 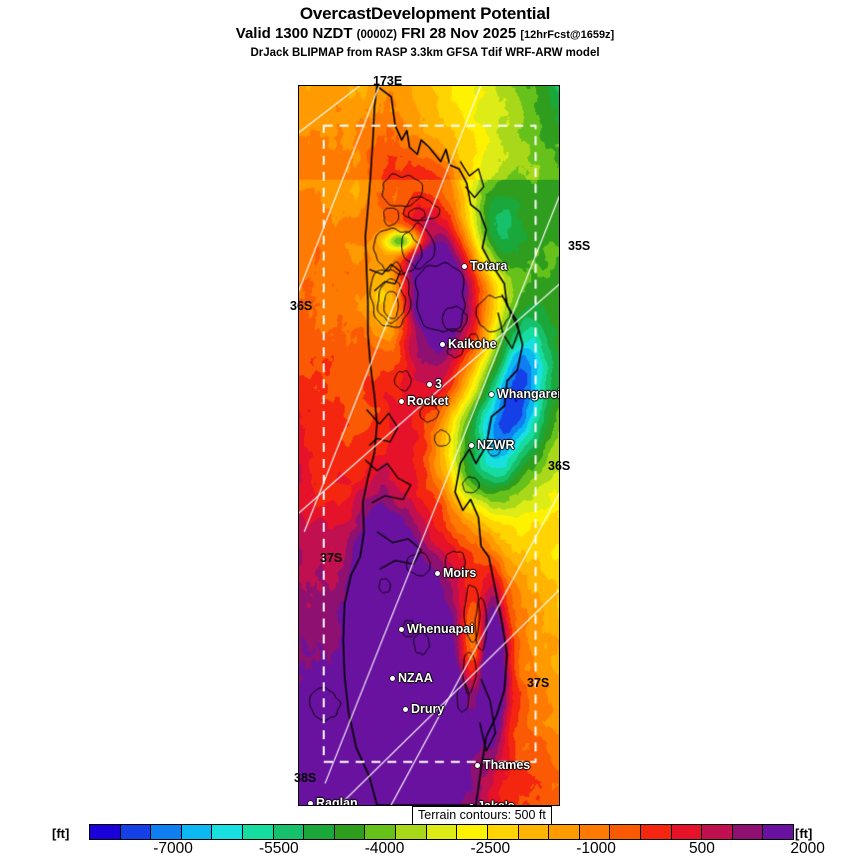 What do you see at coordinates (459, 33) in the screenshot?
I see `valid-date: FRI 28 Nov 2025` at bounding box center [459, 33].